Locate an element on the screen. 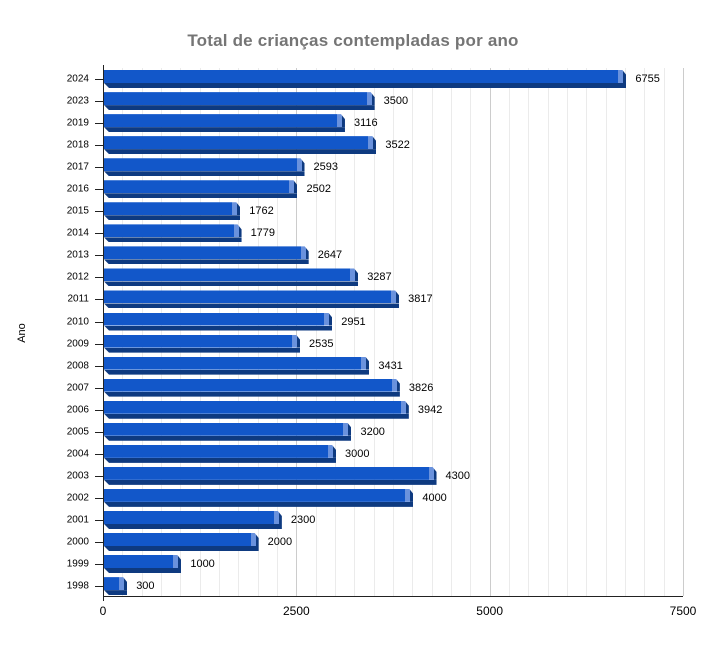 Image resolution: width=706 pixels, height=649 pixels. value-label: 3817 is located at coordinates (420, 299).